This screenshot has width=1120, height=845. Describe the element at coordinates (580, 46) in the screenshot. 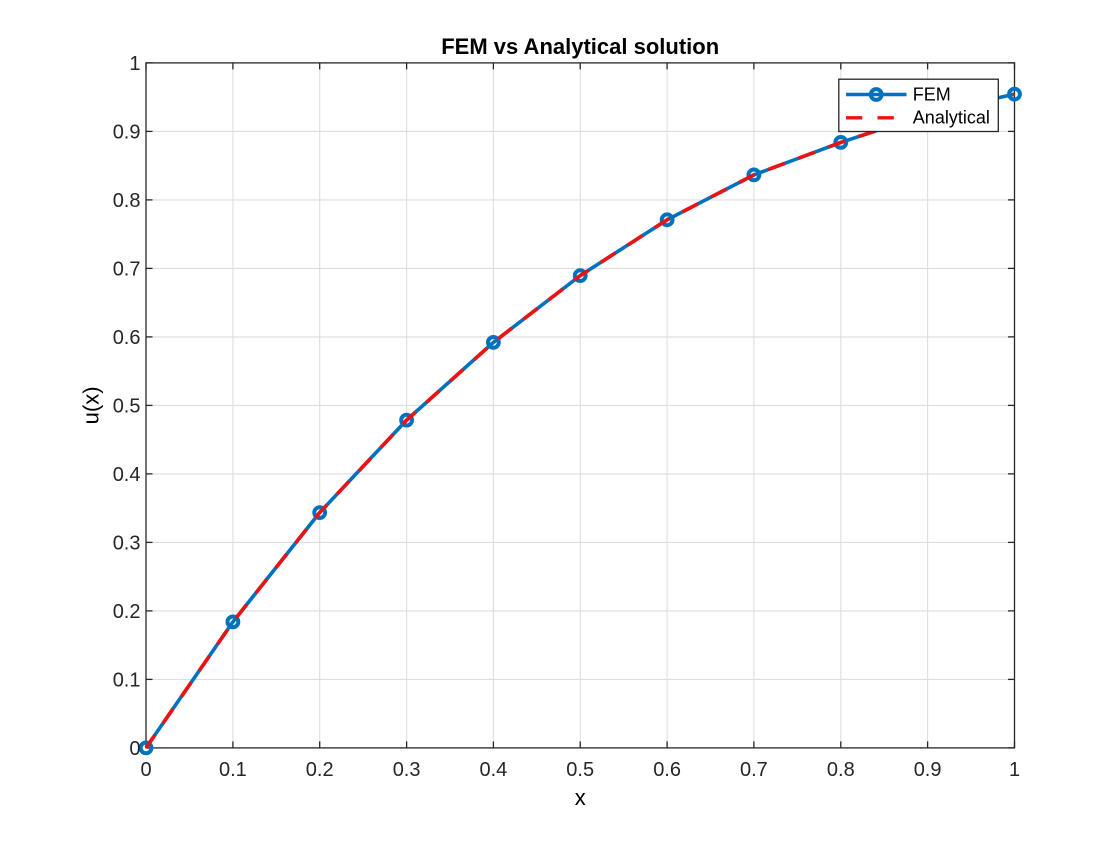

I see `svg-text: FEM vs Analytical solution` at that location.